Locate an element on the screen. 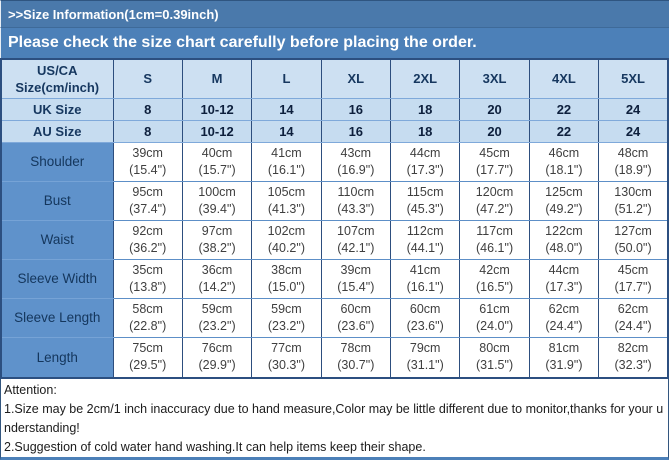 The width and height of the screenshot is (669, 460). row-label: Length is located at coordinates (57, 357).